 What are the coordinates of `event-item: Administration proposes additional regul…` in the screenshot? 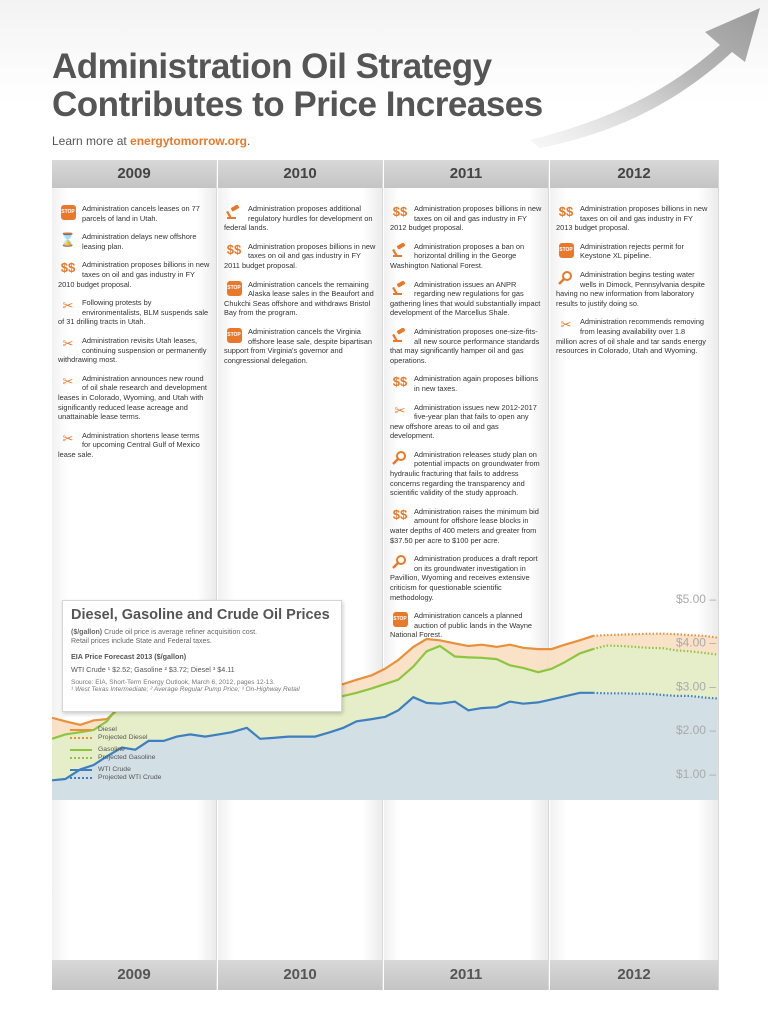 It's located at (300, 218).